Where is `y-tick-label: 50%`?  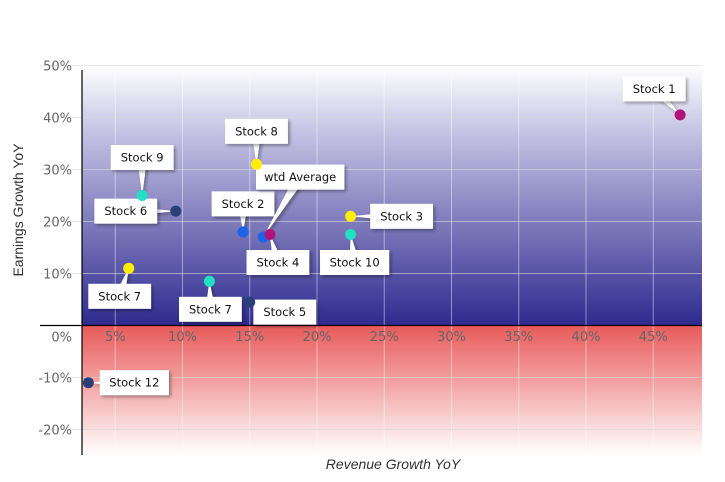
y-tick-label: 50% is located at coordinates (57, 67).